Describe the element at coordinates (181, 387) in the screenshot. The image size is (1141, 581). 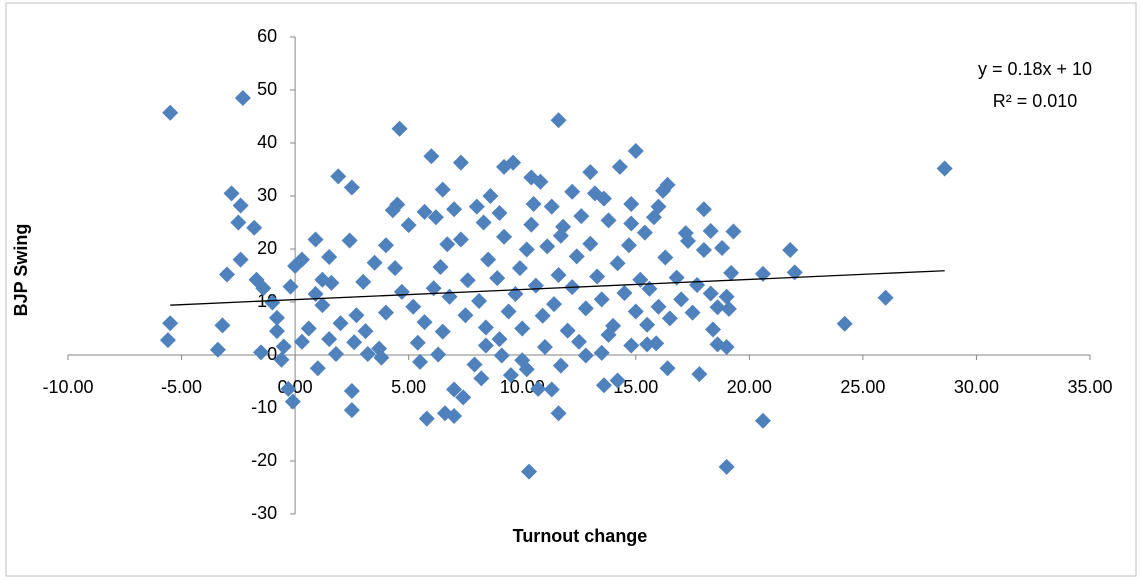
I see `x-tick-label: -5.00` at that location.